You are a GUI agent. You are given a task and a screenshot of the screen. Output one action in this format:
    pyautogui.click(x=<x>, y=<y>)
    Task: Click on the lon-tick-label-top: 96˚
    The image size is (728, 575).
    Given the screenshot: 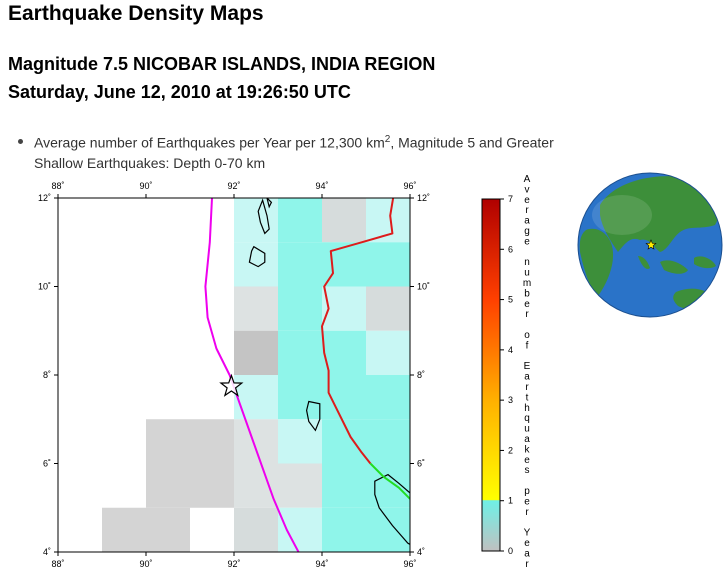 What is the action you would take?
    pyautogui.click(x=409, y=186)
    